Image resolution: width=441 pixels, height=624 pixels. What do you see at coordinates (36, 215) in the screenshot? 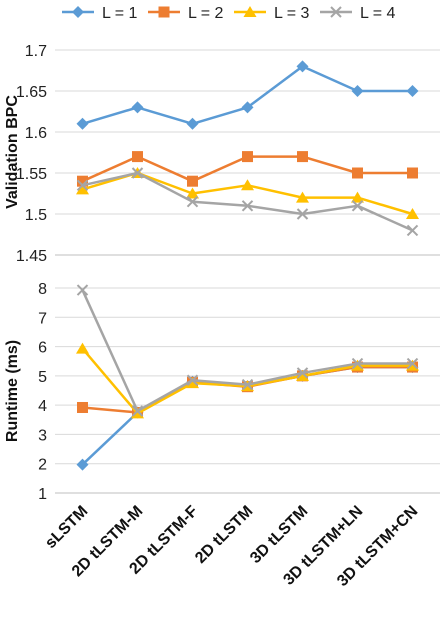
I see `y-tick-label: 1.5` at bounding box center [36, 215].